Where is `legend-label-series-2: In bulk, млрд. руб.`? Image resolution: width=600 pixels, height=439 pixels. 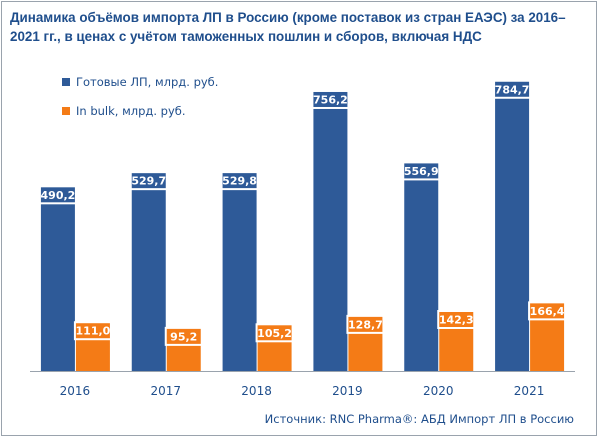 legend-label-series-2: In bulk, млрд. руб. is located at coordinates (131, 111).